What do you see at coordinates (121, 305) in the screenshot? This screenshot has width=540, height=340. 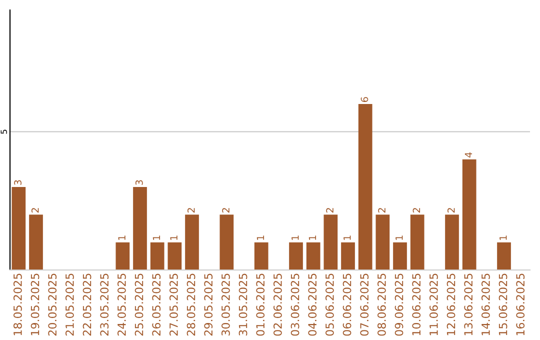 I see `x-tick-label: 24.05.2025` at bounding box center [121, 305].